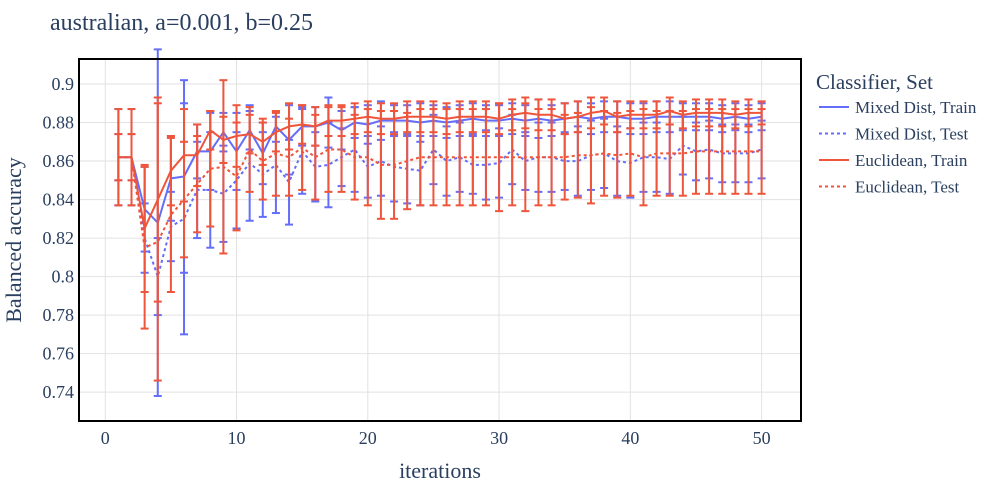 This screenshot has height=500, width=1000. What do you see at coordinates (13, 240) in the screenshot?
I see `y-axis-title: Balanced accuracy` at bounding box center [13, 240].